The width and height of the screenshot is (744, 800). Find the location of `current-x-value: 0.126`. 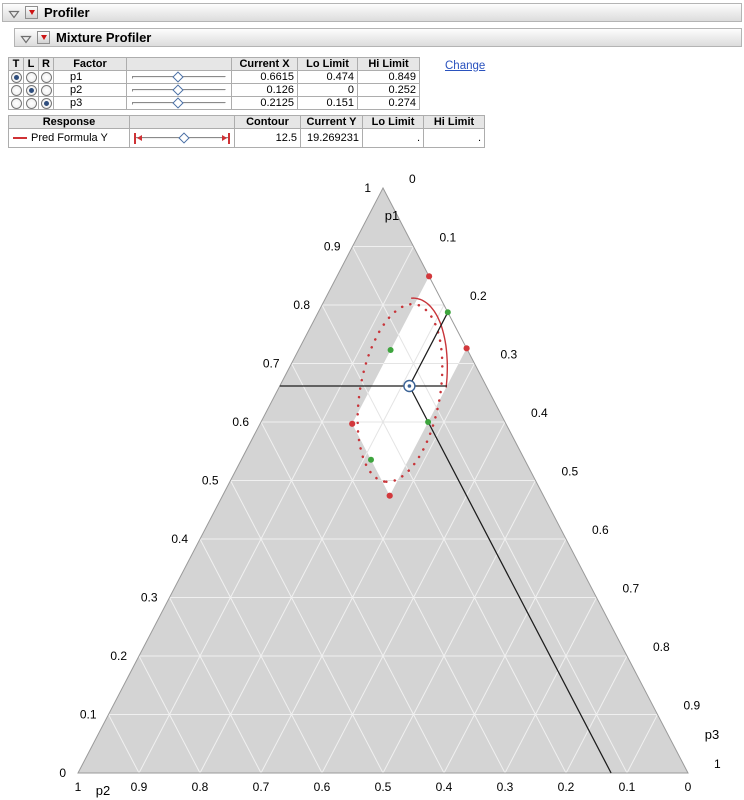

current-x-value: 0.126 is located at coordinates (264, 90).